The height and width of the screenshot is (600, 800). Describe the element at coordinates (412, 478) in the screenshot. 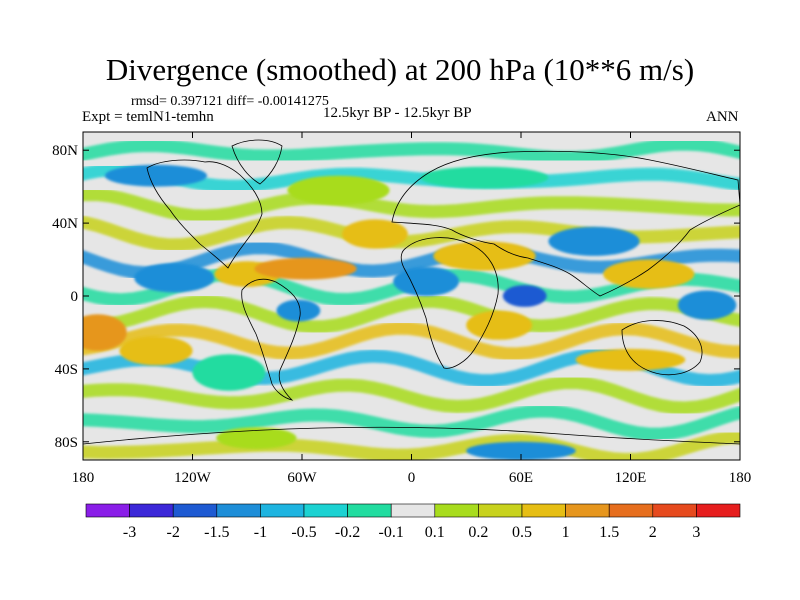

I see `x-tick-label: 0` at that location.